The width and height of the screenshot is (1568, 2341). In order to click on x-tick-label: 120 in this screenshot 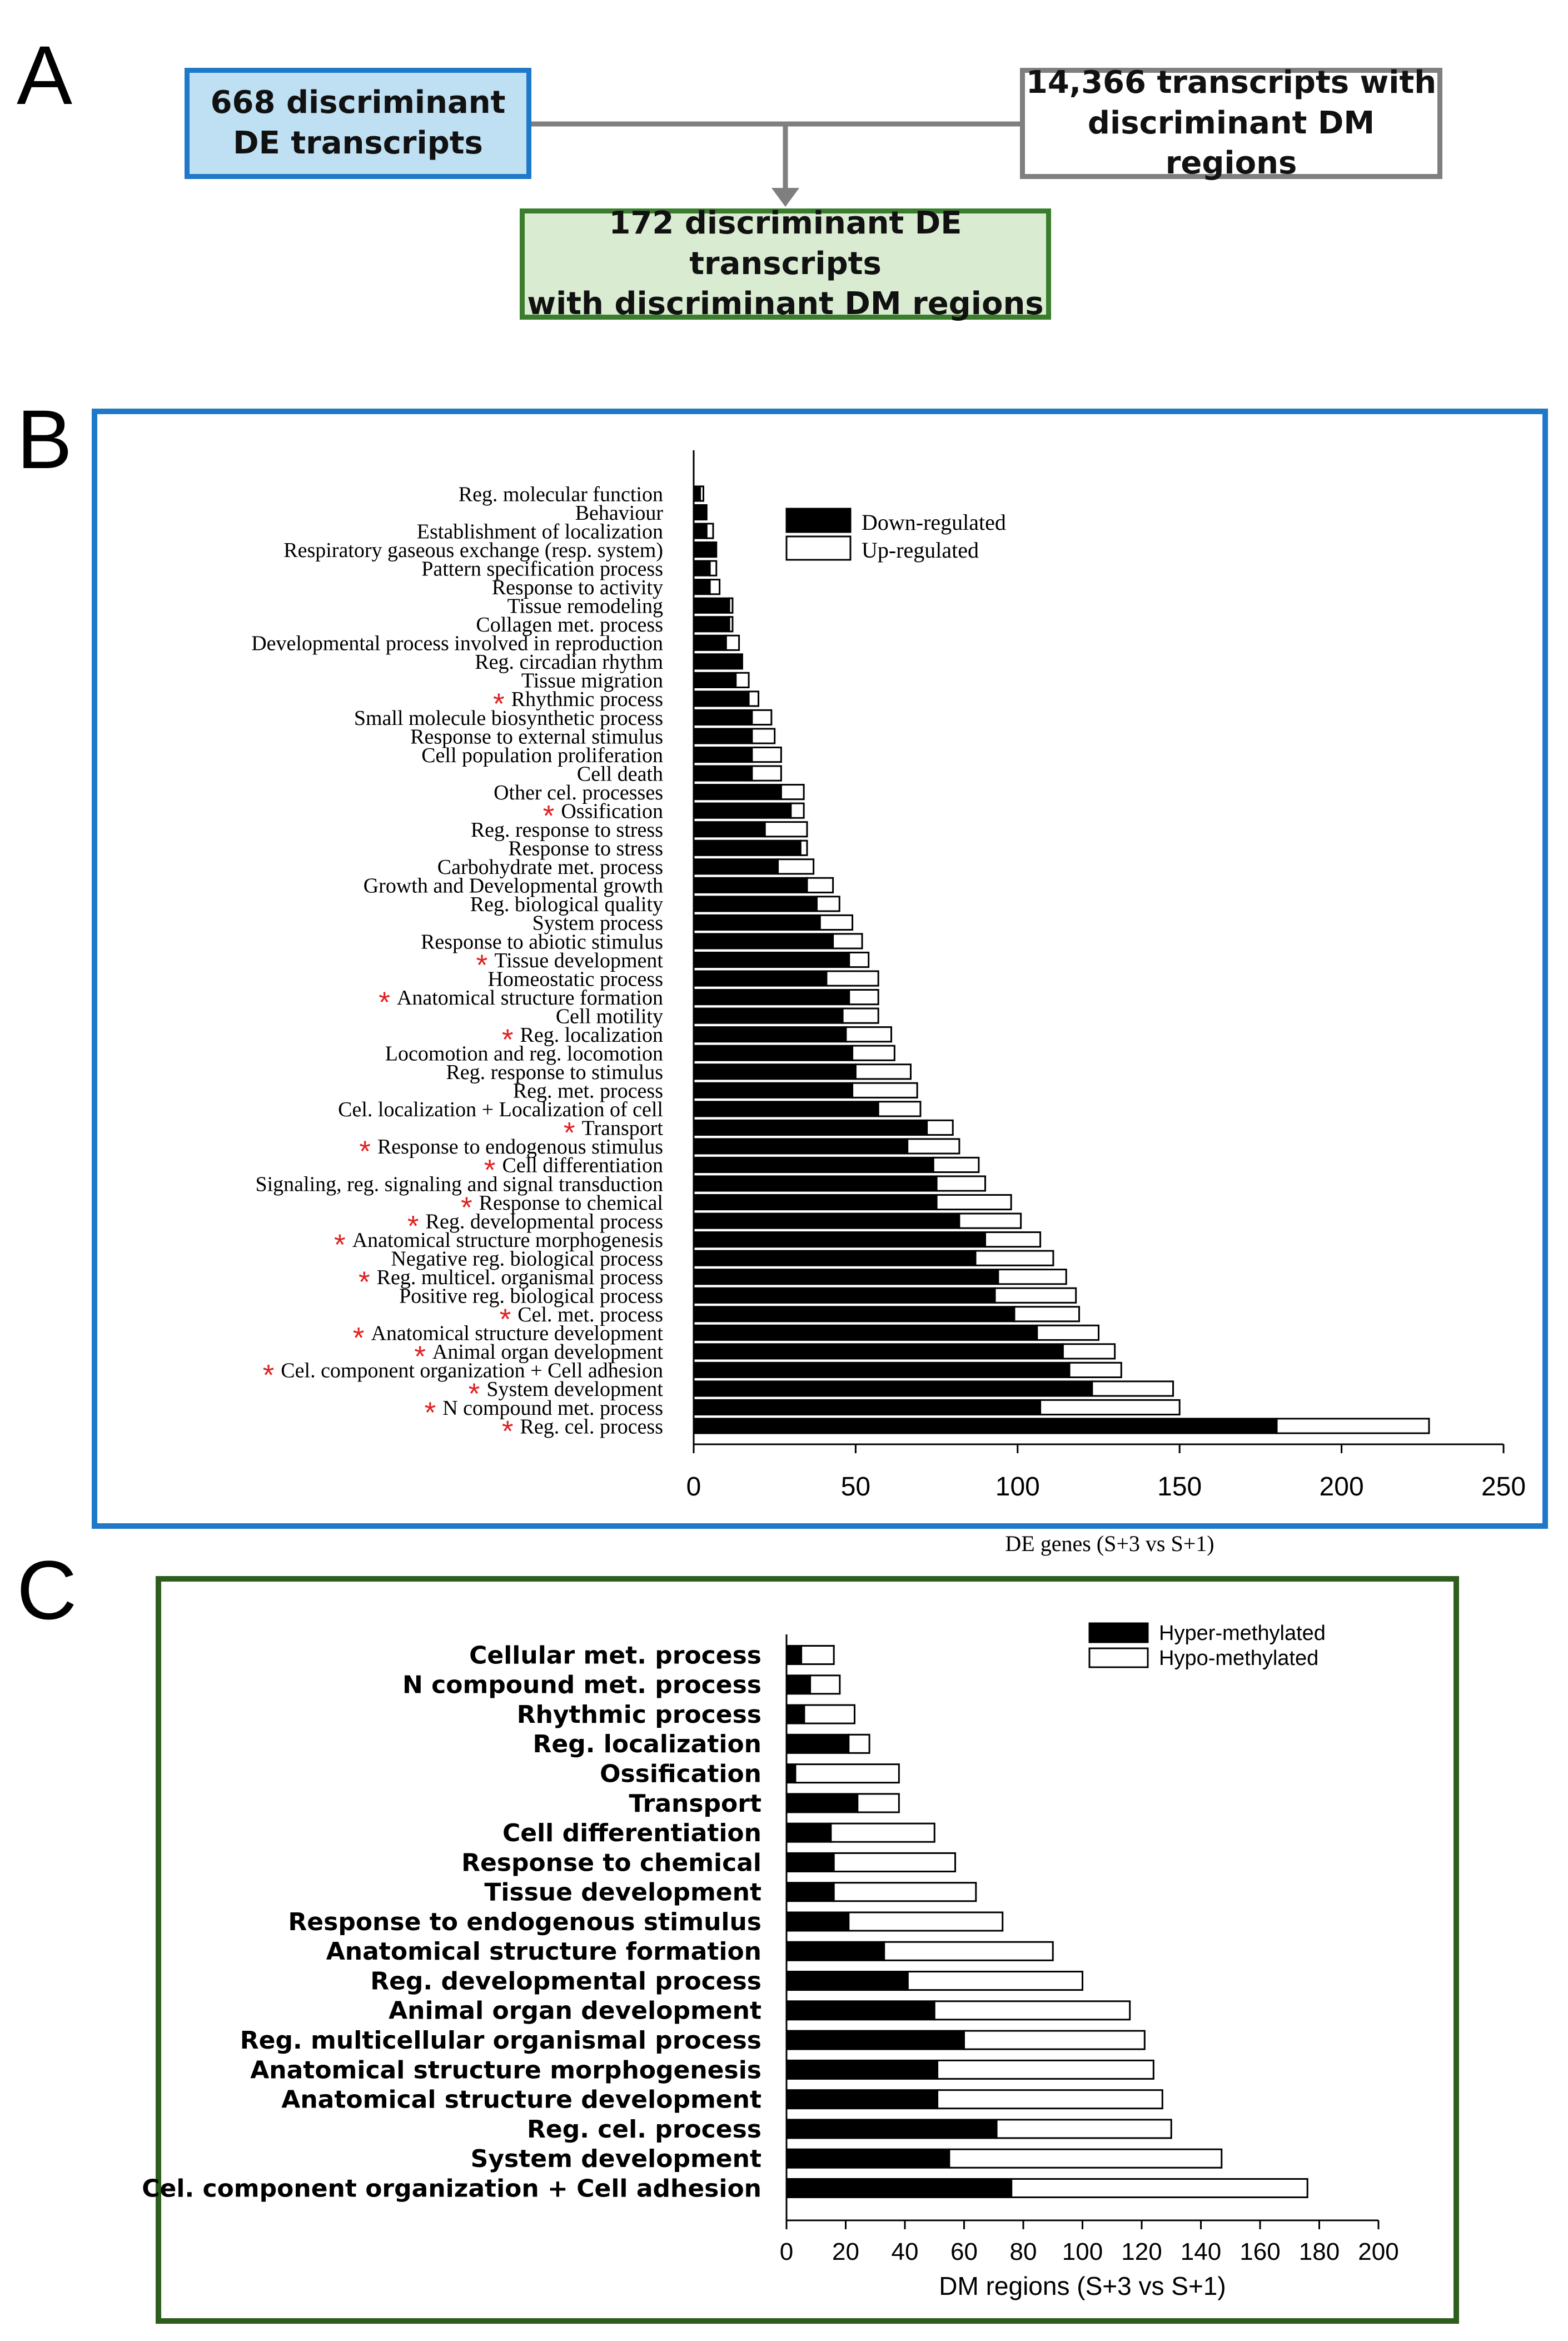, I will do `click(1141, 2251)`.